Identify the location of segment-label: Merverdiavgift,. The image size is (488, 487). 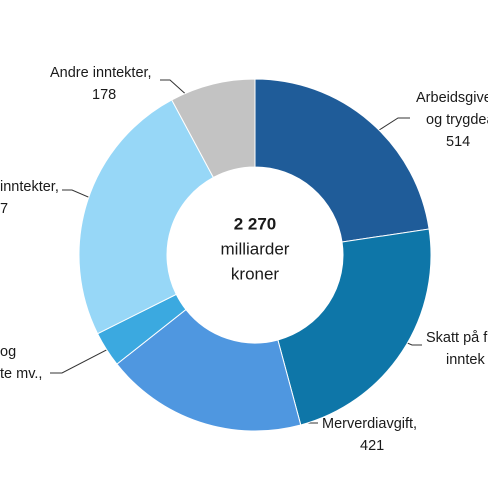
(369, 424).